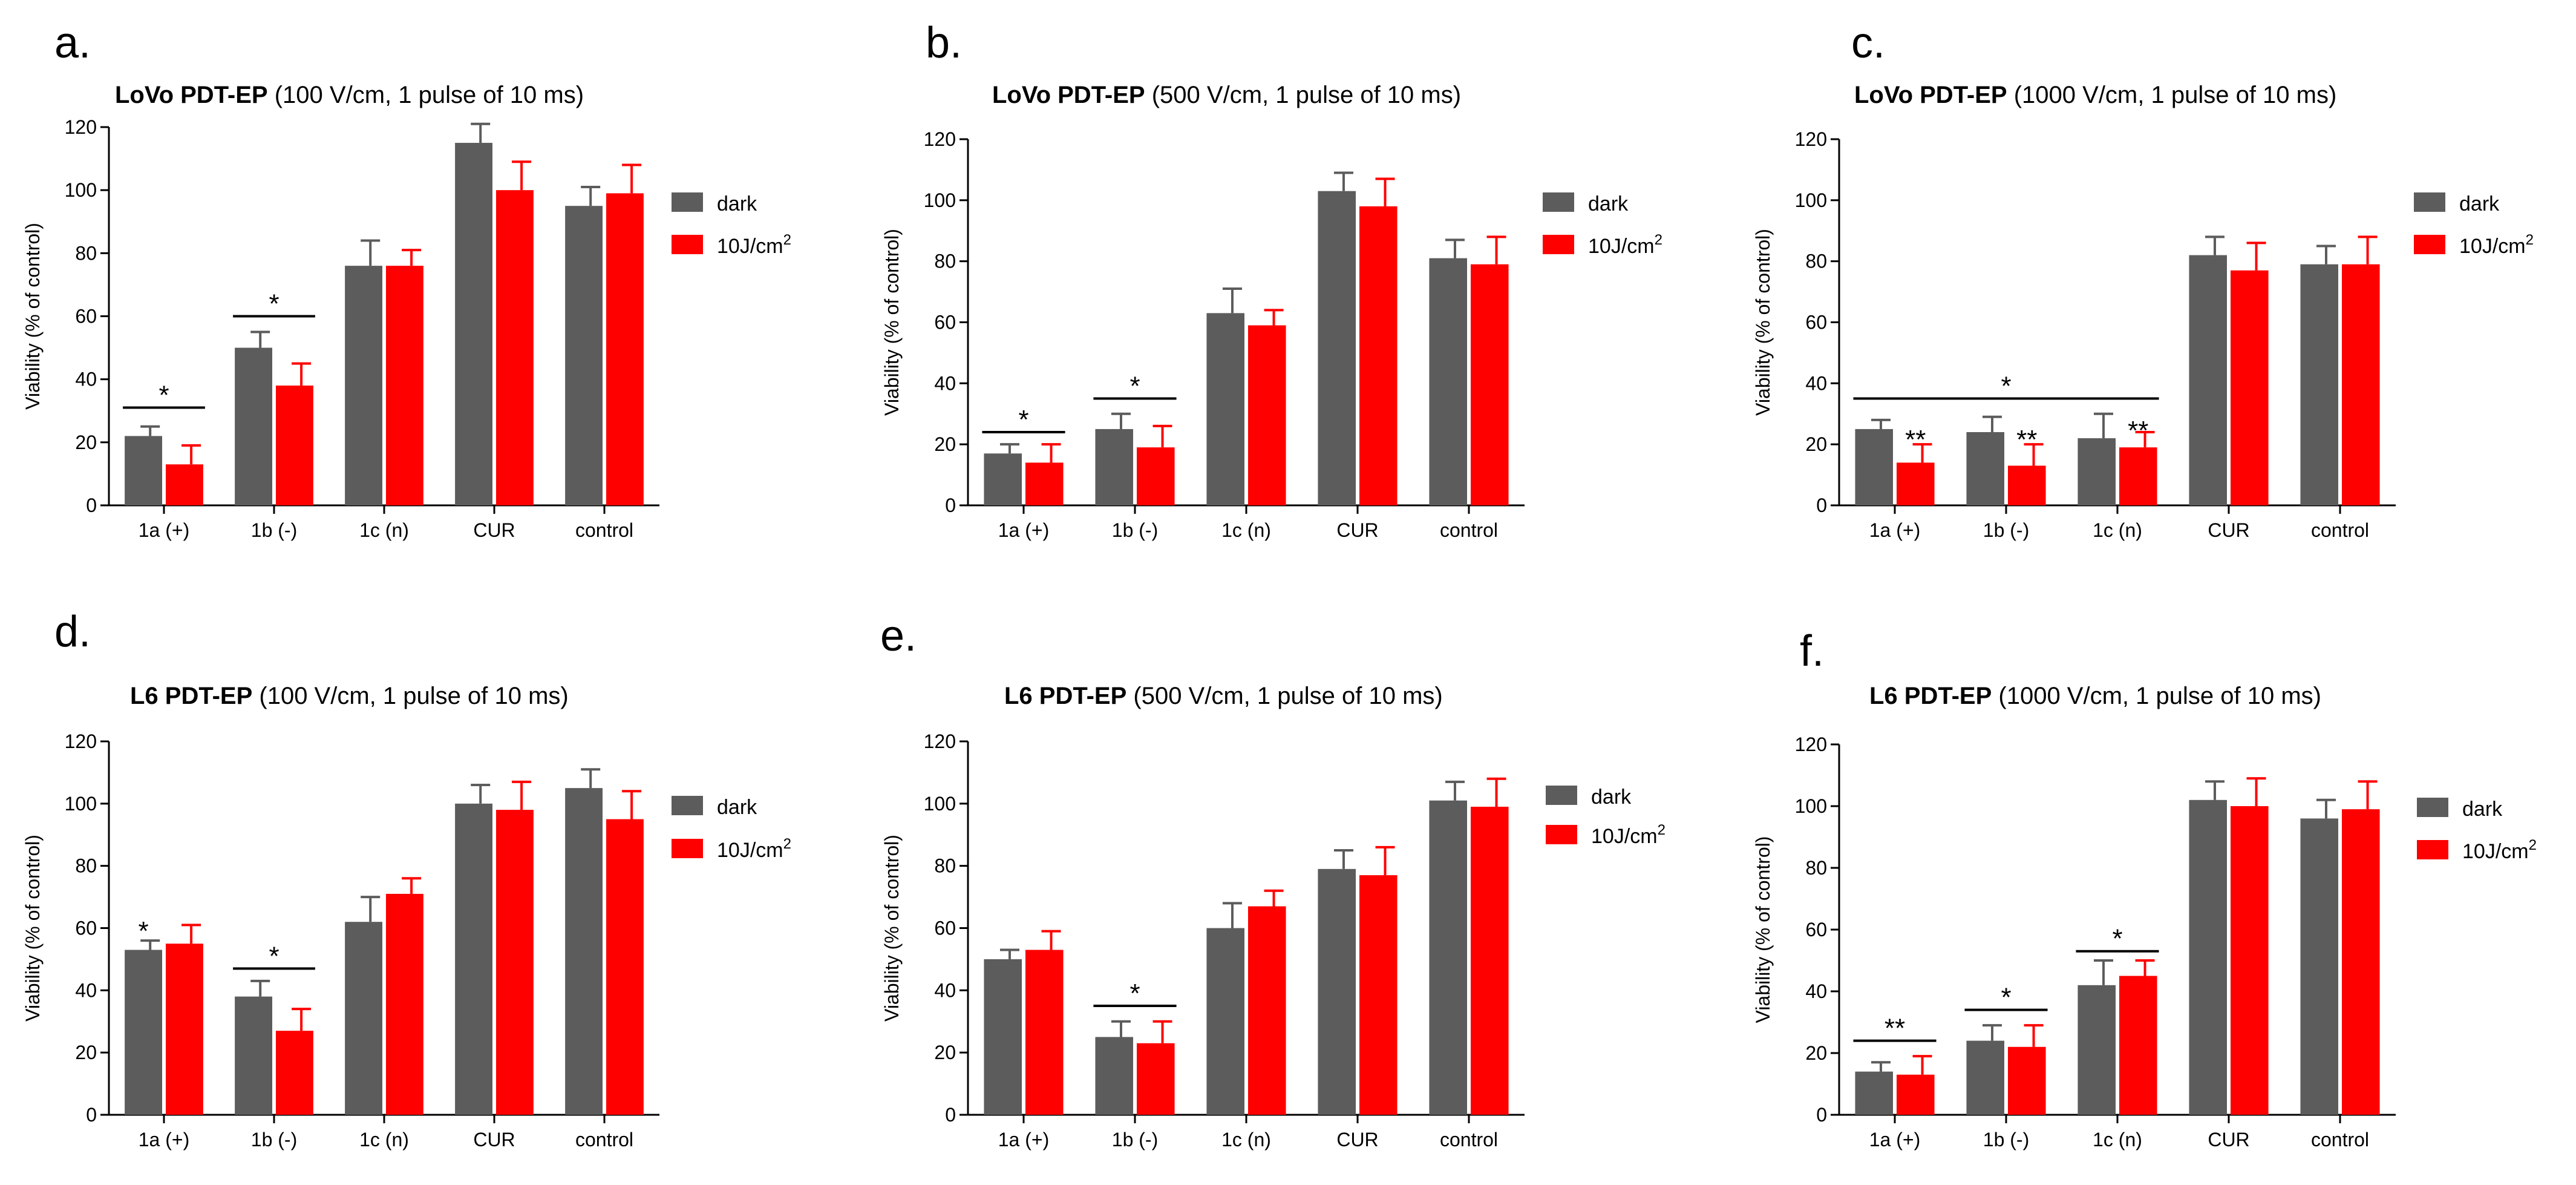 This screenshot has height=1185, width=2576. I want to click on panel-letter: b., so click(944, 43).